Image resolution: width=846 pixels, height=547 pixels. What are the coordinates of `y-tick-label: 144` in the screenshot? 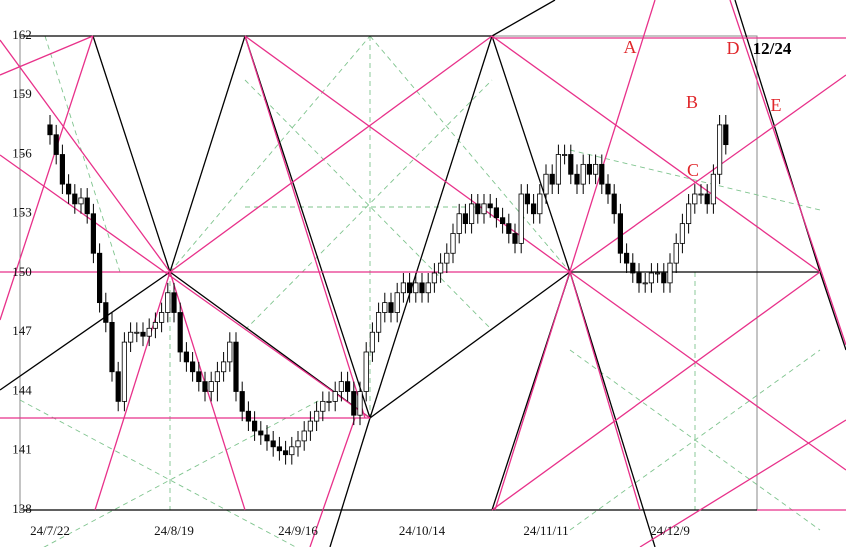 It's located at (22, 389).